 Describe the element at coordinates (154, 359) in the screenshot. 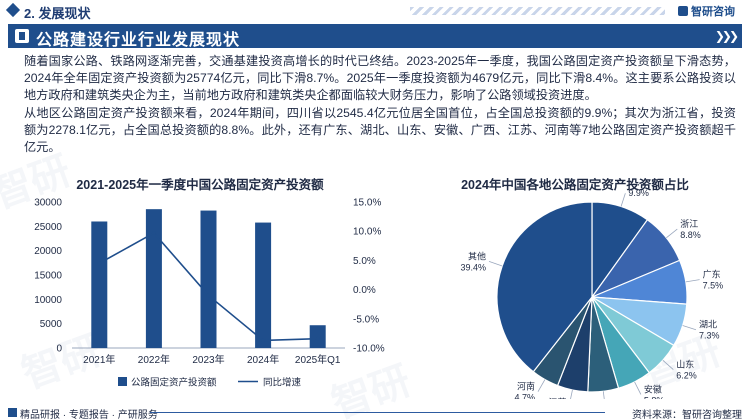

I see `x-tick-label: 2022年` at that location.